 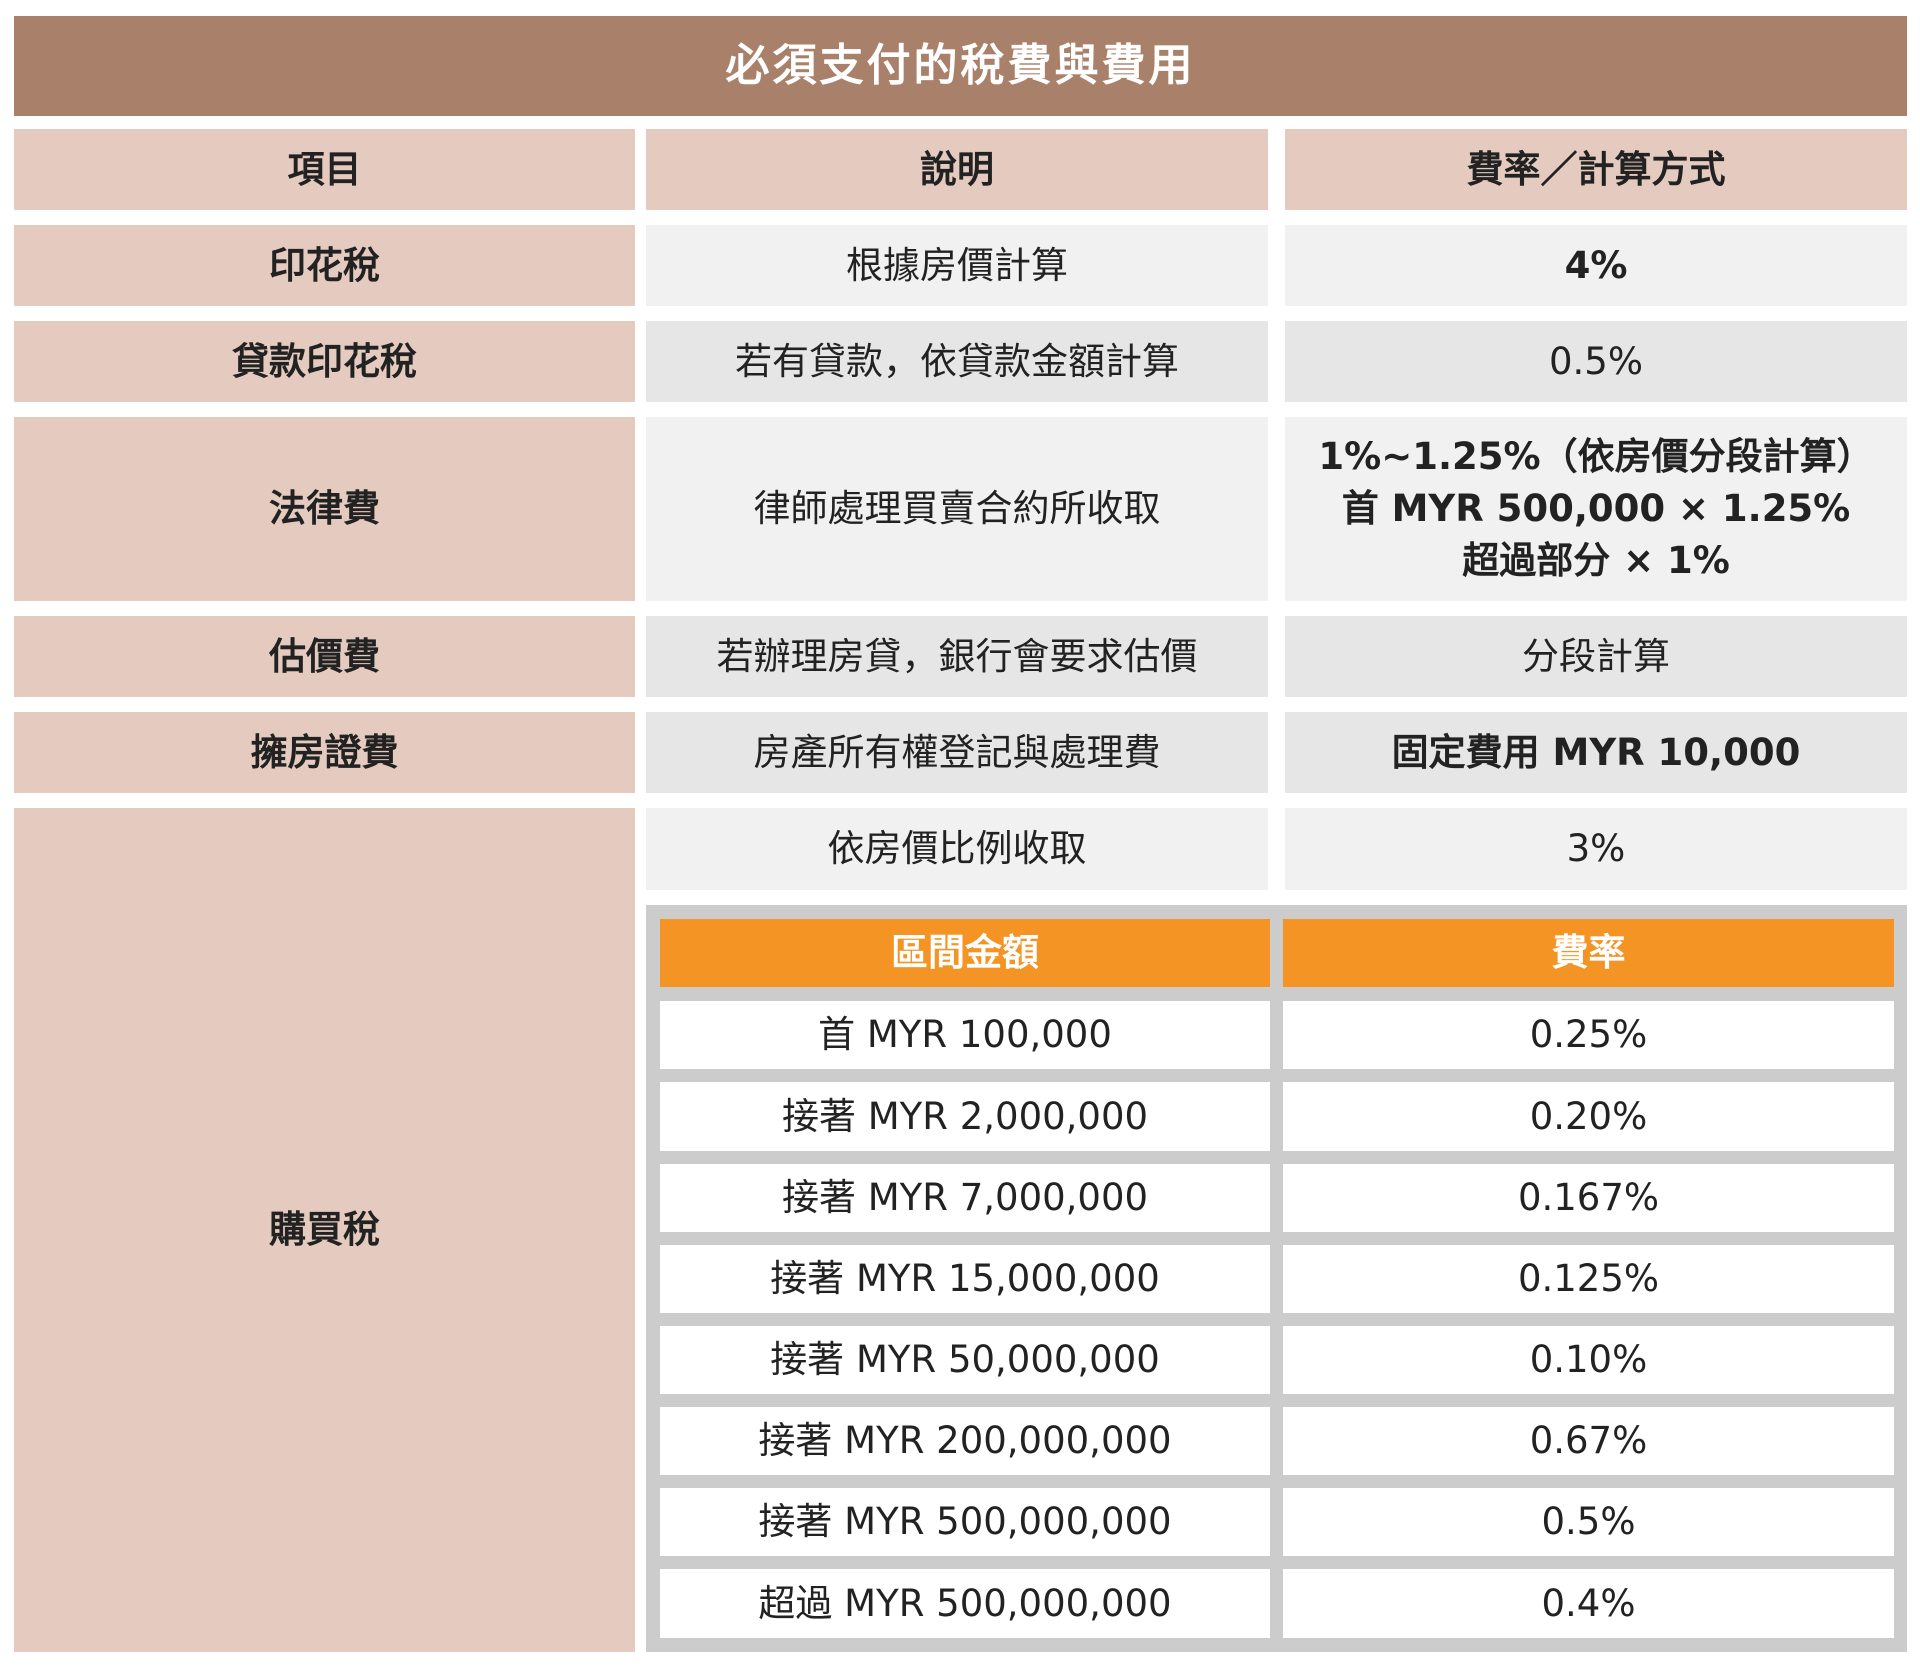 I want to click on rate-title-fee: 固定費用 MYR 10,000, so click(x=1596, y=752).